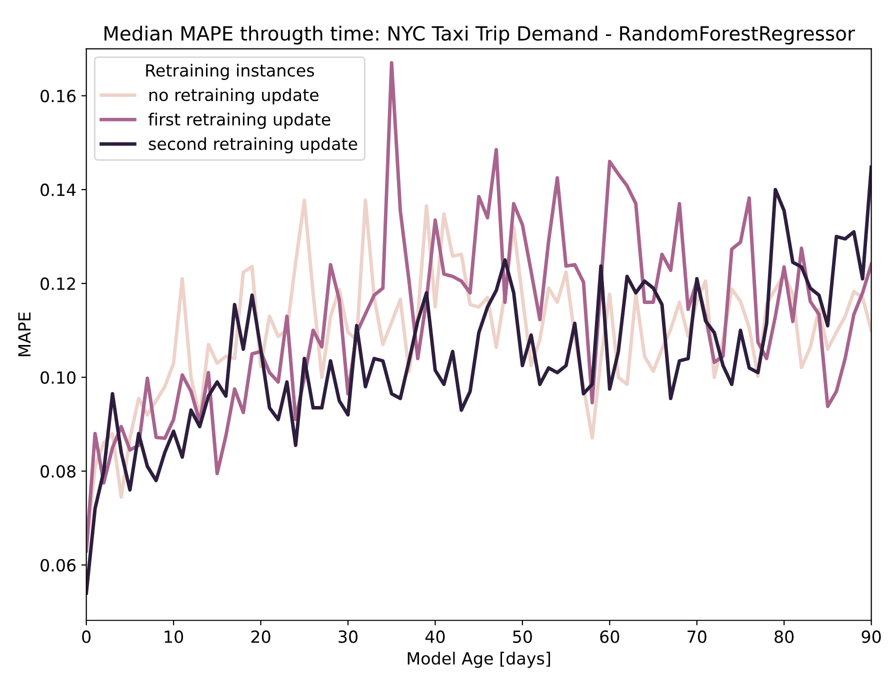  What do you see at coordinates (479, 660) in the screenshot?
I see `x-axis-title: Model Age [days]` at bounding box center [479, 660].